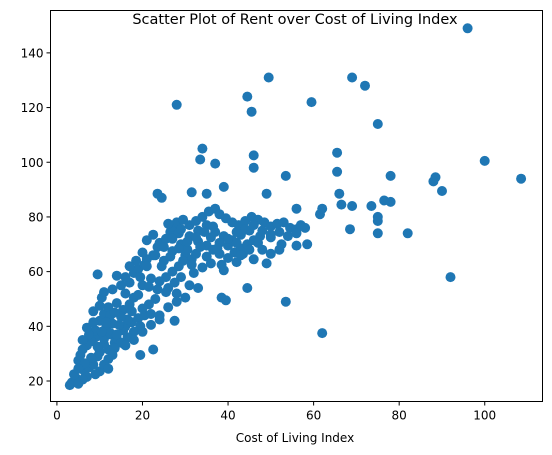 This screenshot has height=455, width=552. What do you see at coordinates (484, 416) in the screenshot?
I see `x-tick-label-5: 100` at bounding box center [484, 416].